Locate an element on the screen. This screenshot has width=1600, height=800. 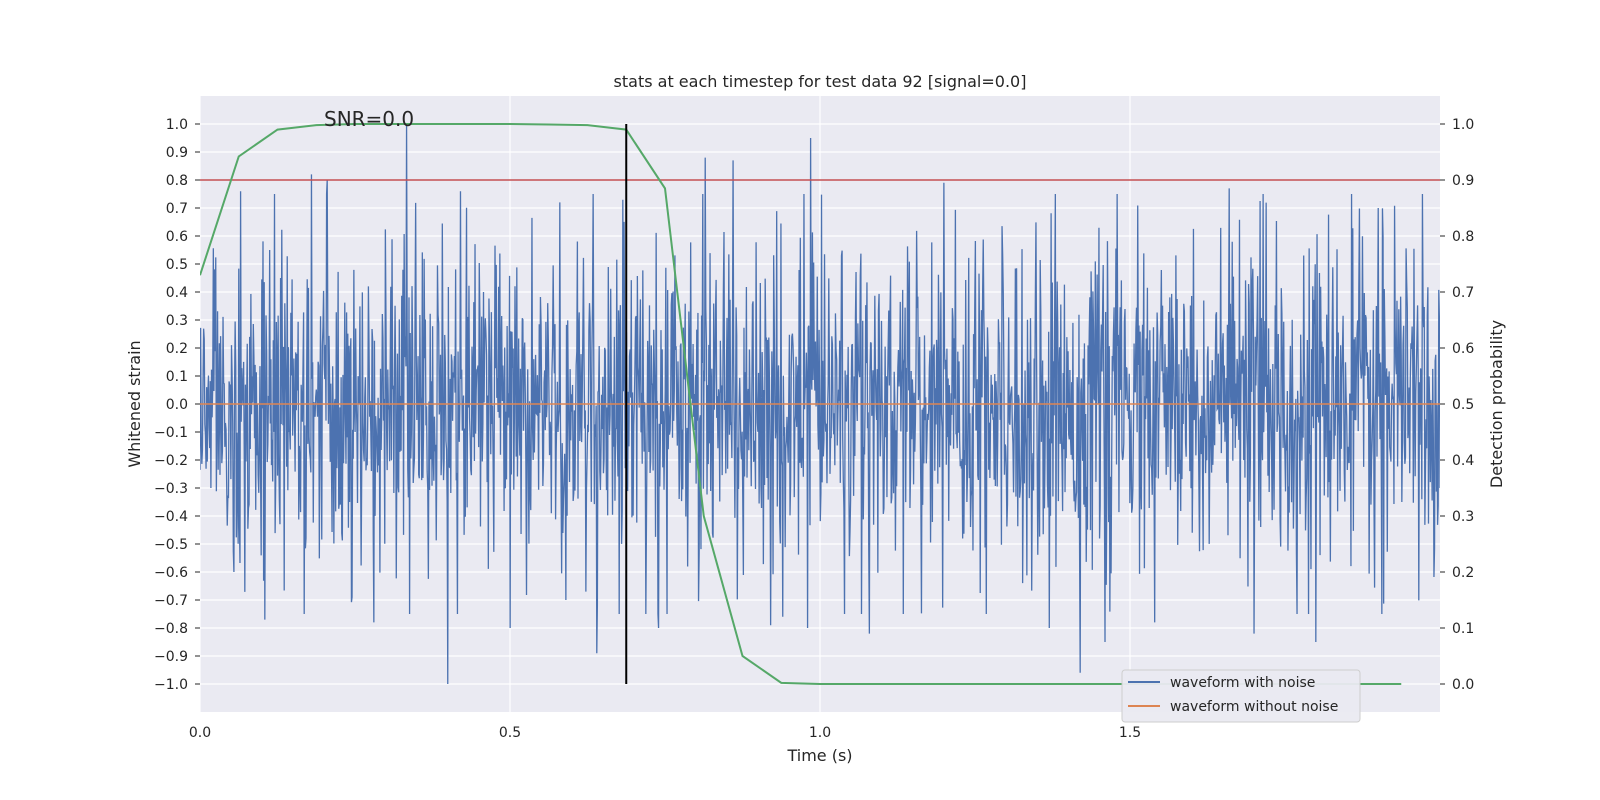
y-right-tick-label-0: 0.0 is located at coordinates (1463, 685).